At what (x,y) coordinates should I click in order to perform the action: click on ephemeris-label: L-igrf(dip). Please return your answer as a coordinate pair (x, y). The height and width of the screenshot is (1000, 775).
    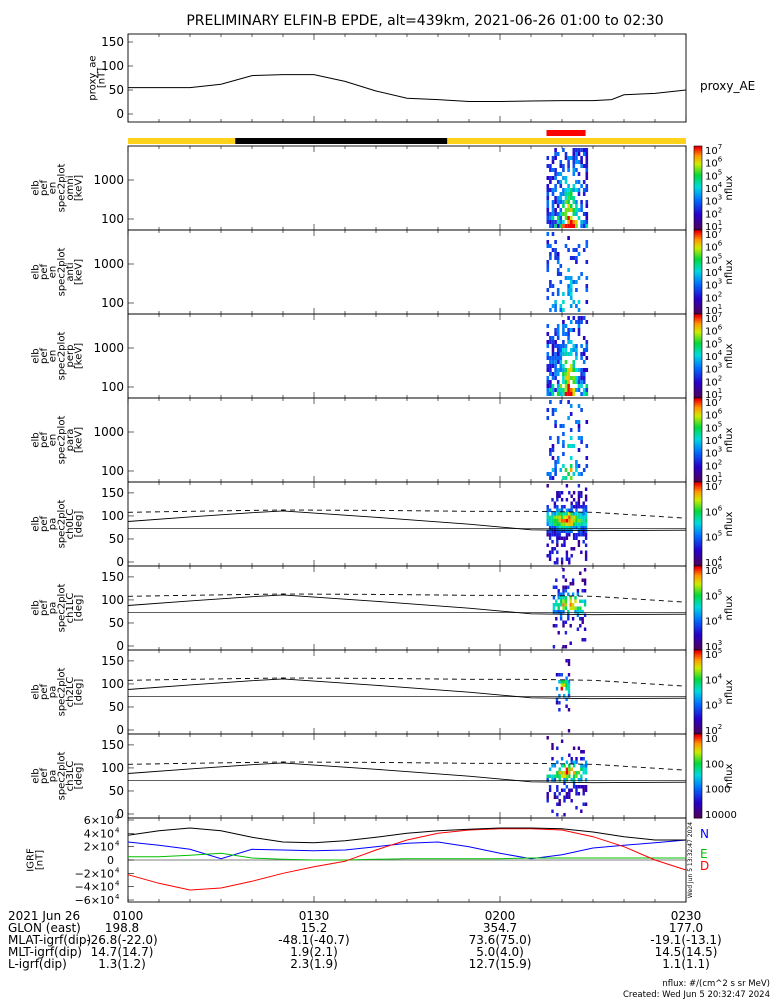
    Looking at the image, I should click on (37, 964).